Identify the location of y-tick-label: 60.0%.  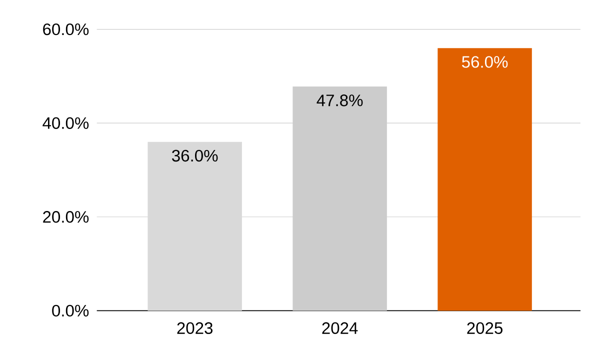
(66, 29).